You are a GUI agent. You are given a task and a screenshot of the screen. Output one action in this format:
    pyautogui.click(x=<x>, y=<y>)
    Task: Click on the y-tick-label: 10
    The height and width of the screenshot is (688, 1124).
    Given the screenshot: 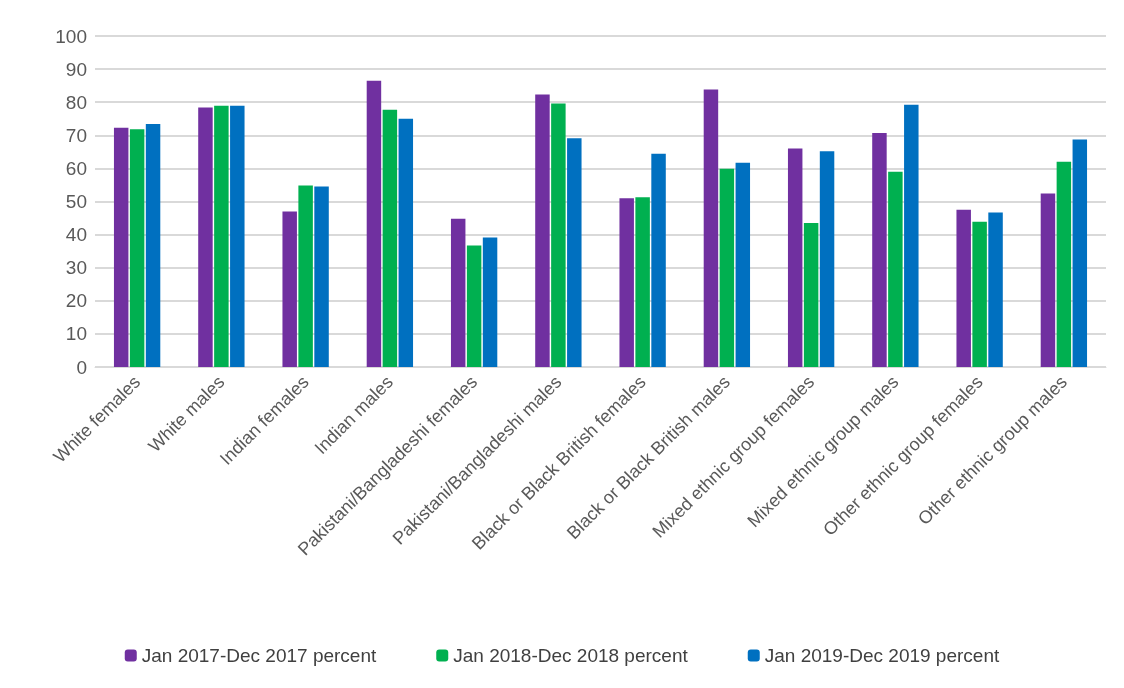 What is the action you would take?
    pyautogui.click(x=76, y=334)
    